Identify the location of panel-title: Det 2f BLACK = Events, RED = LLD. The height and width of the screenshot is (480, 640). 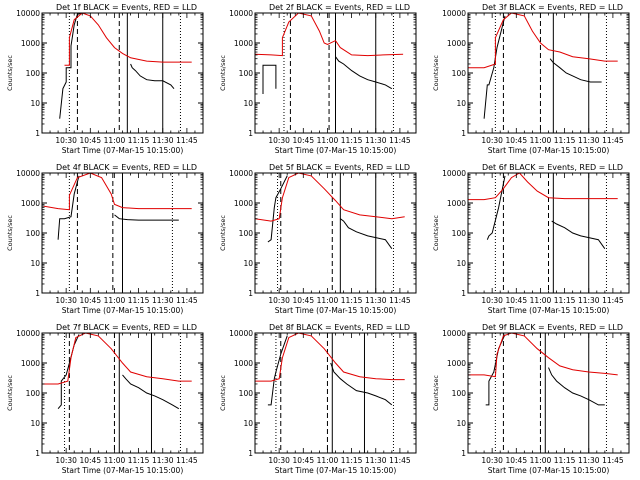
(339, 7).